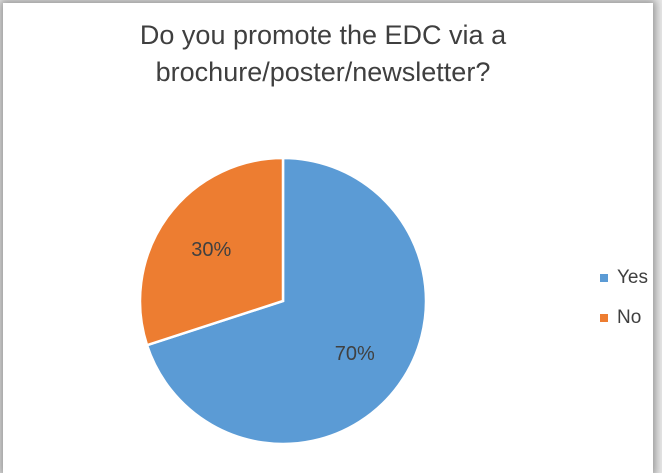 This screenshot has width=662, height=473. I want to click on data-label-no: 30%, so click(211, 250).